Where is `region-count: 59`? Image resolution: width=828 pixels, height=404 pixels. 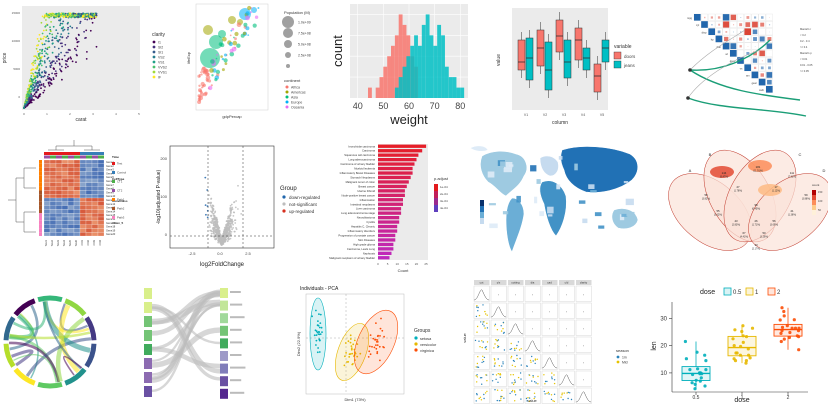
region-count: 59 is located at coordinates (806, 195).